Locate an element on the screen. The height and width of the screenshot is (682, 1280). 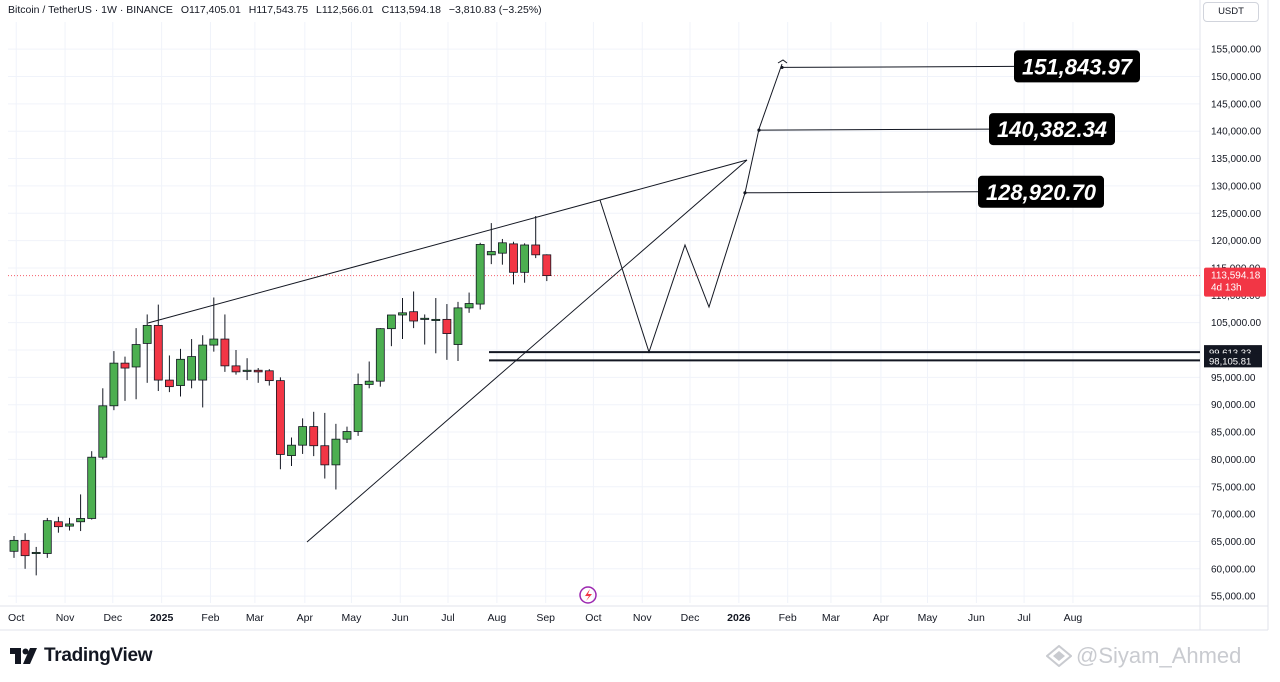
ohlc-open: O117,405.01 is located at coordinates (210, 10).